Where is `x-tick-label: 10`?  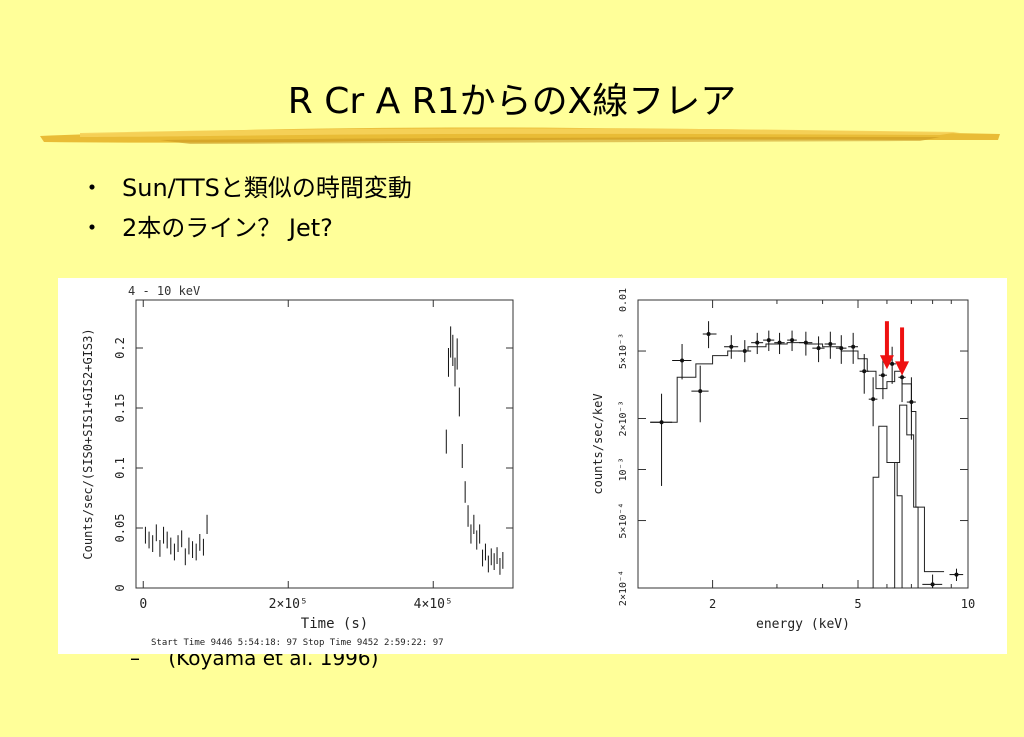
x-tick-label: 10 is located at coordinates (968, 604).